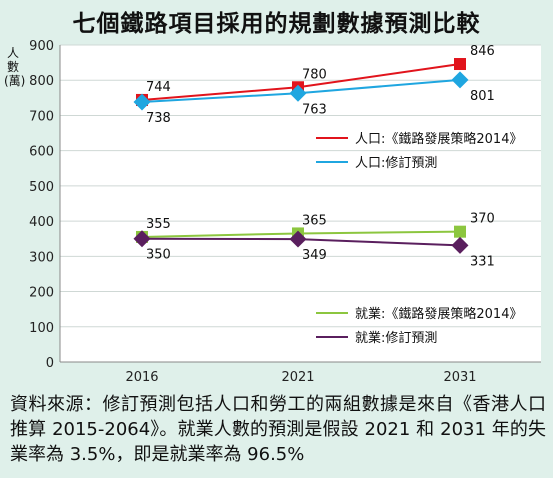 The width and height of the screenshot is (553, 478). I want to click on y-axis-label: 人數(萬), so click(15, 67).